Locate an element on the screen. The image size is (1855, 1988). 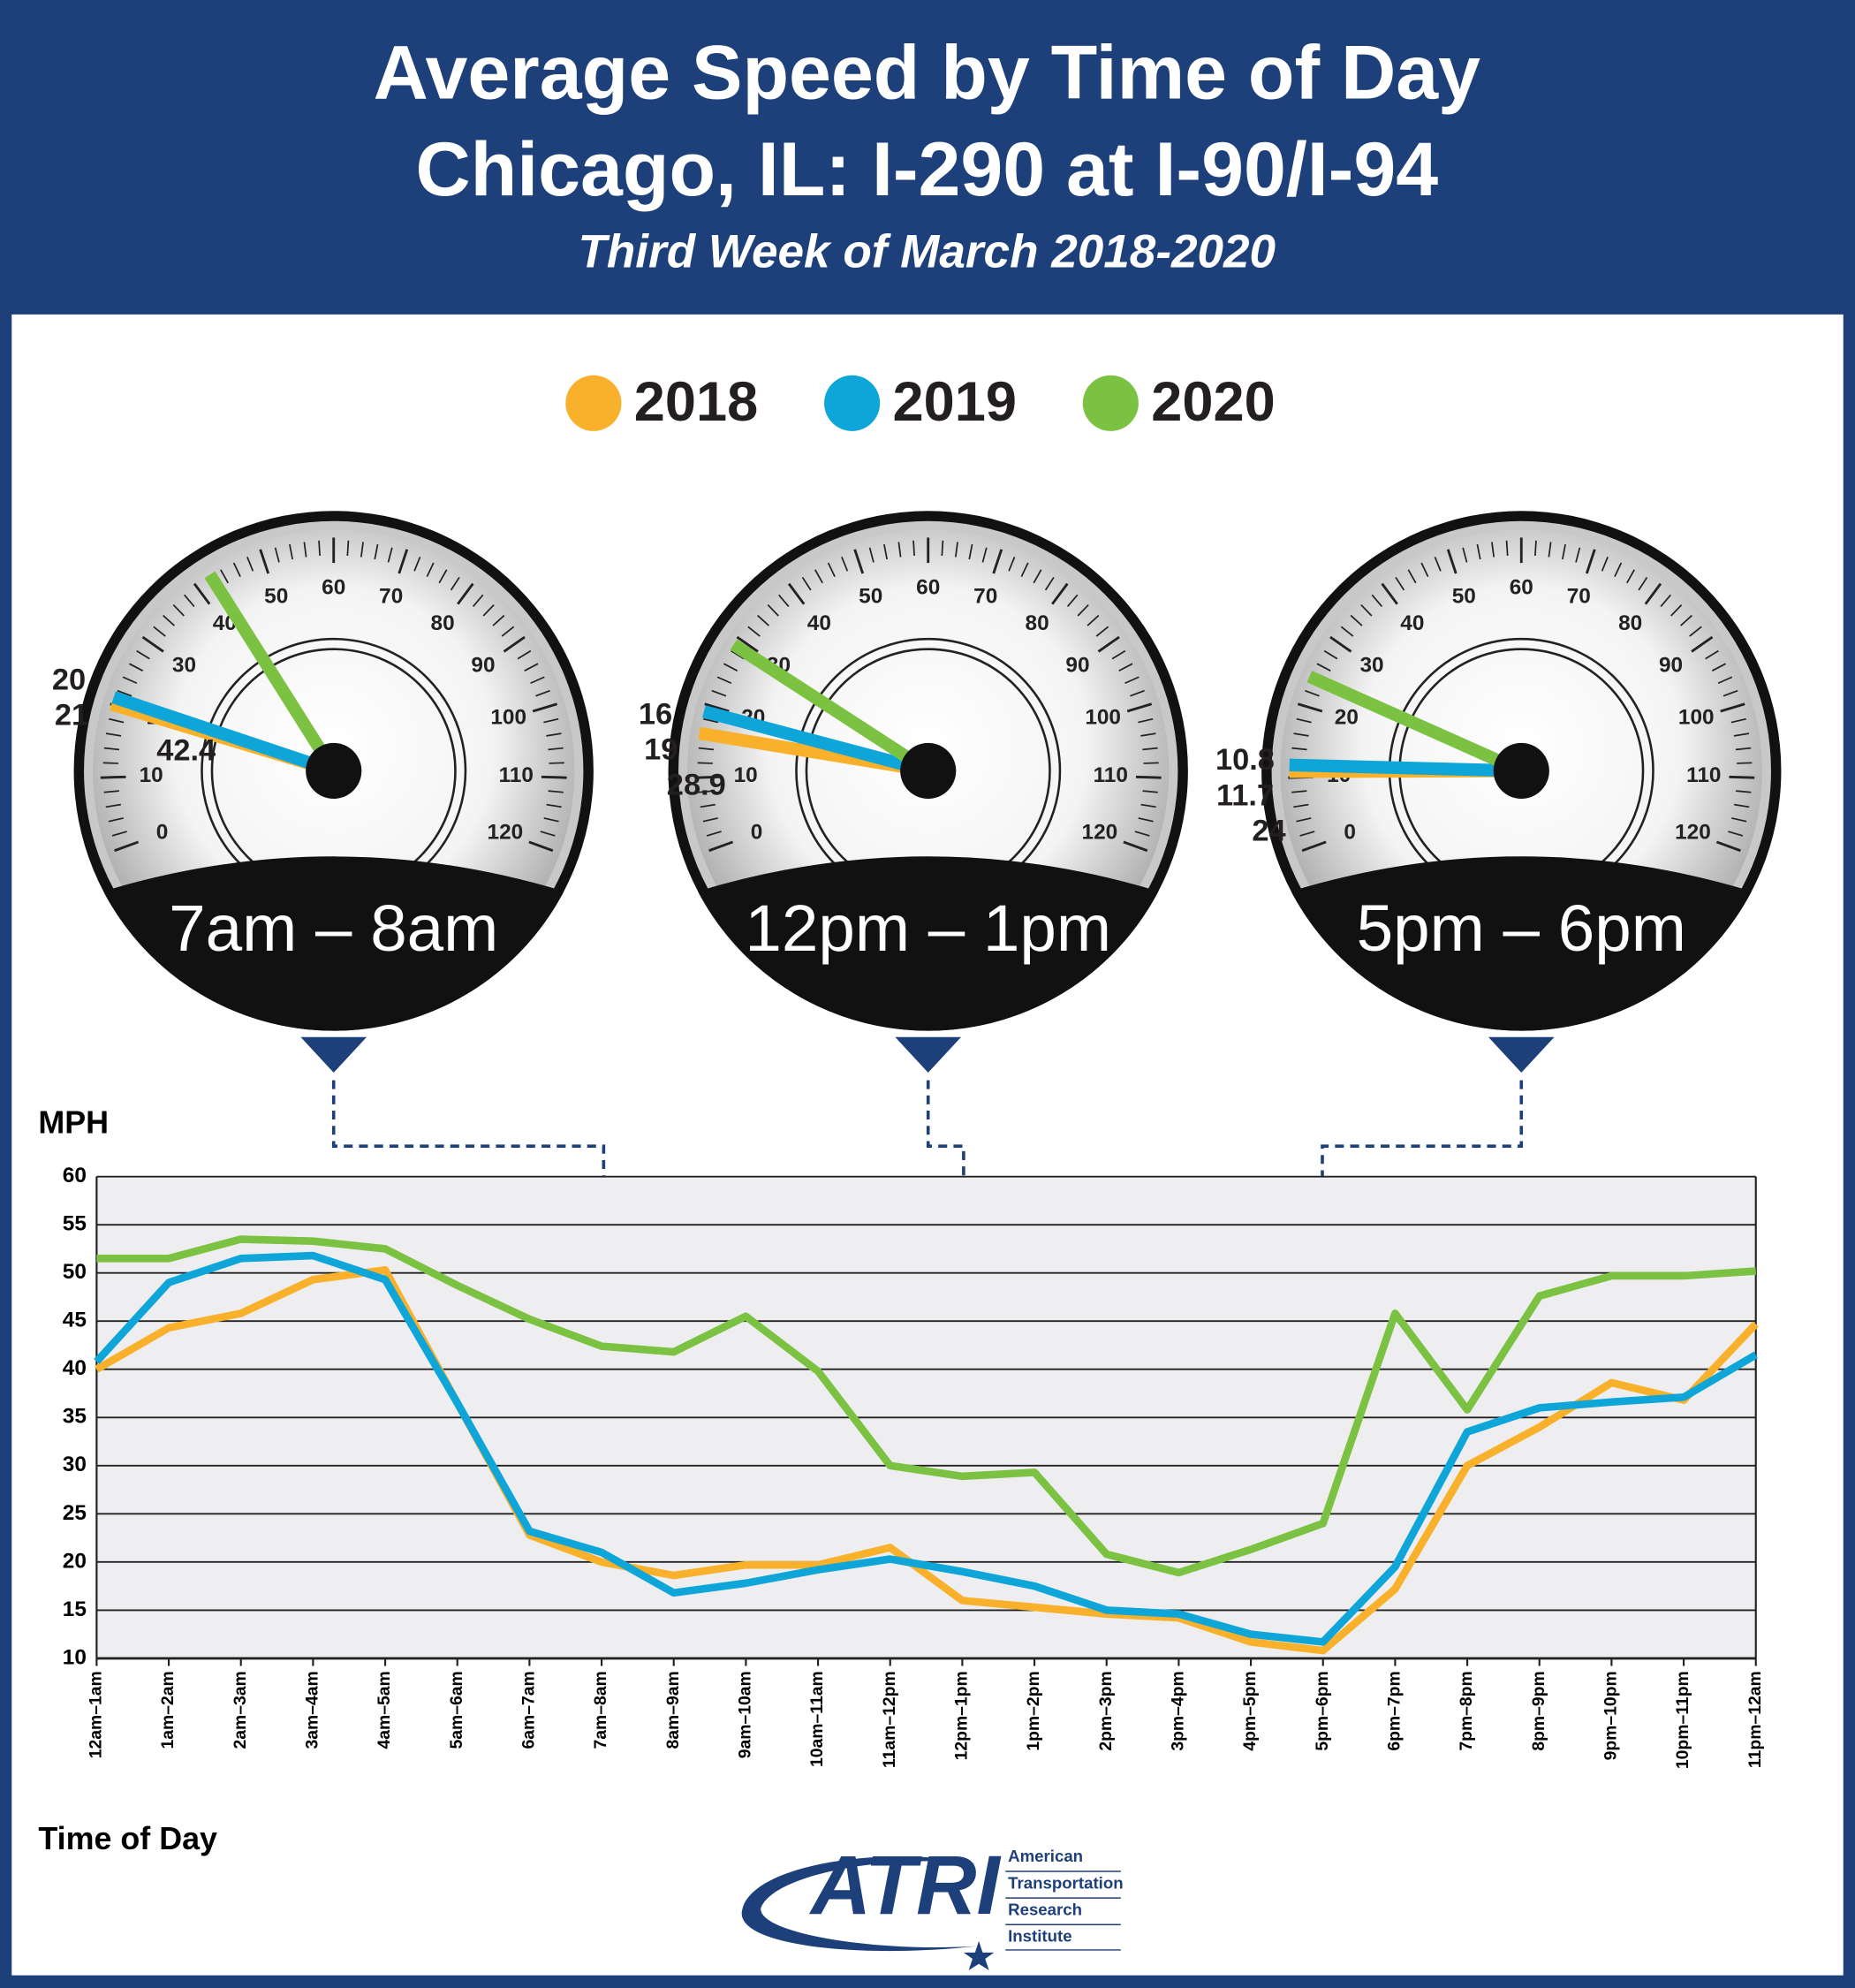
legend-swatch is located at coordinates (1110, 403).